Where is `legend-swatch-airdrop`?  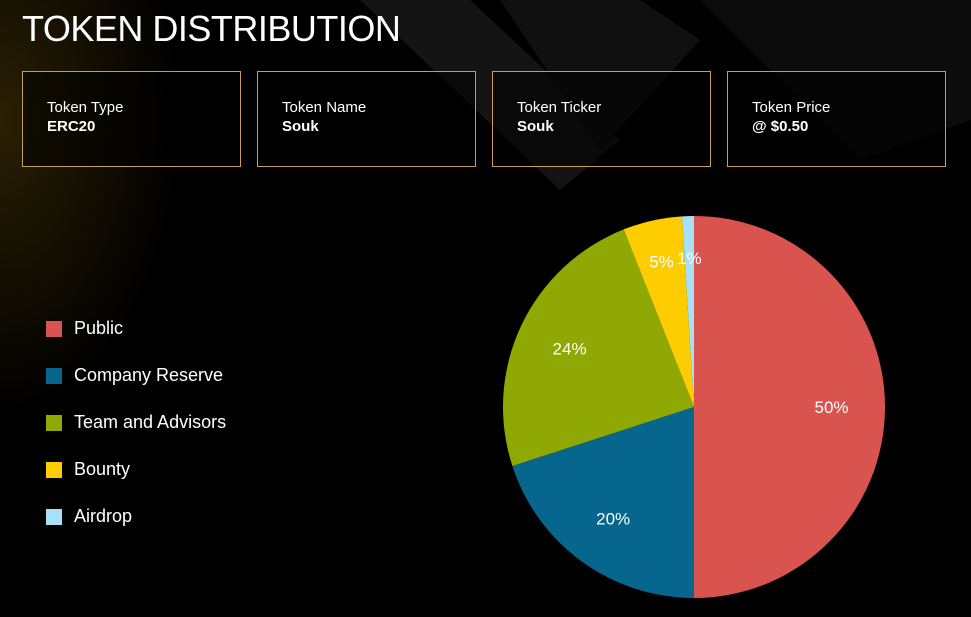
legend-swatch-airdrop is located at coordinates (54, 516).